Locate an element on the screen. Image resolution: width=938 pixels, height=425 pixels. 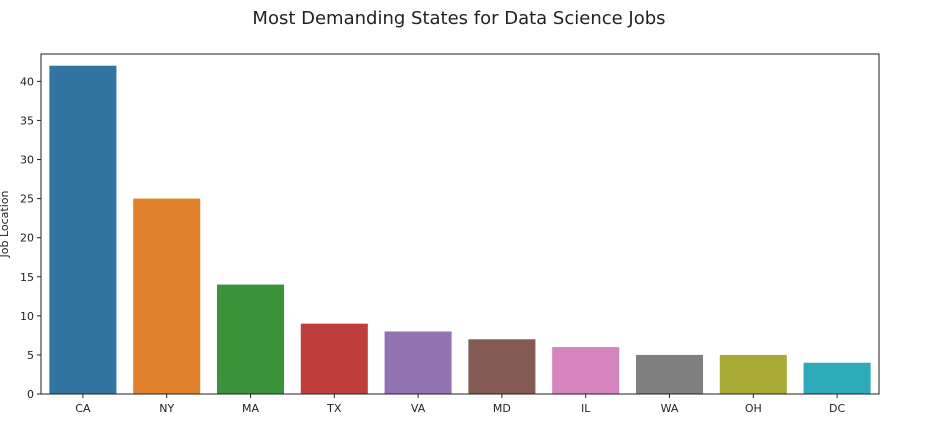
x-tick-label: TX is located at coordinates (334, 408).